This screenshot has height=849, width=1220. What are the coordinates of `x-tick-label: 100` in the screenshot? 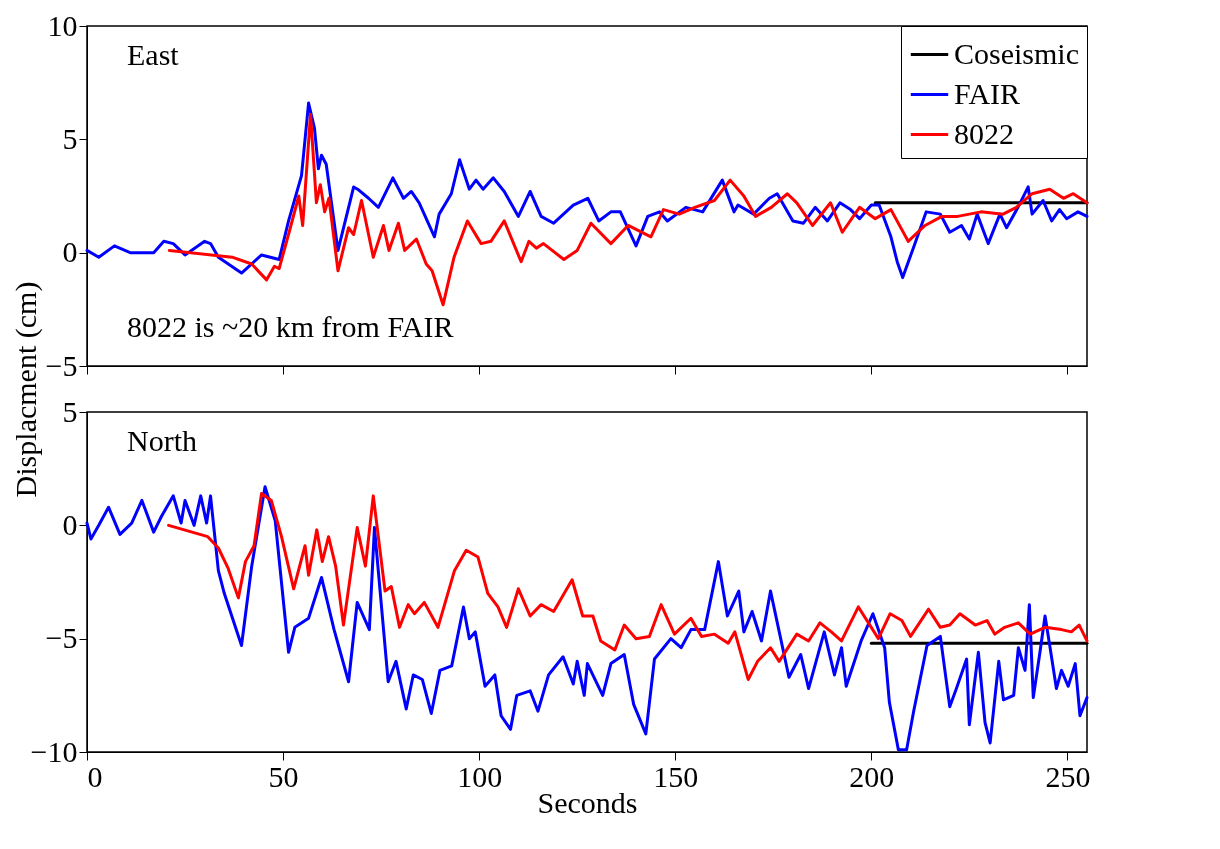 It's located at (480, 776).